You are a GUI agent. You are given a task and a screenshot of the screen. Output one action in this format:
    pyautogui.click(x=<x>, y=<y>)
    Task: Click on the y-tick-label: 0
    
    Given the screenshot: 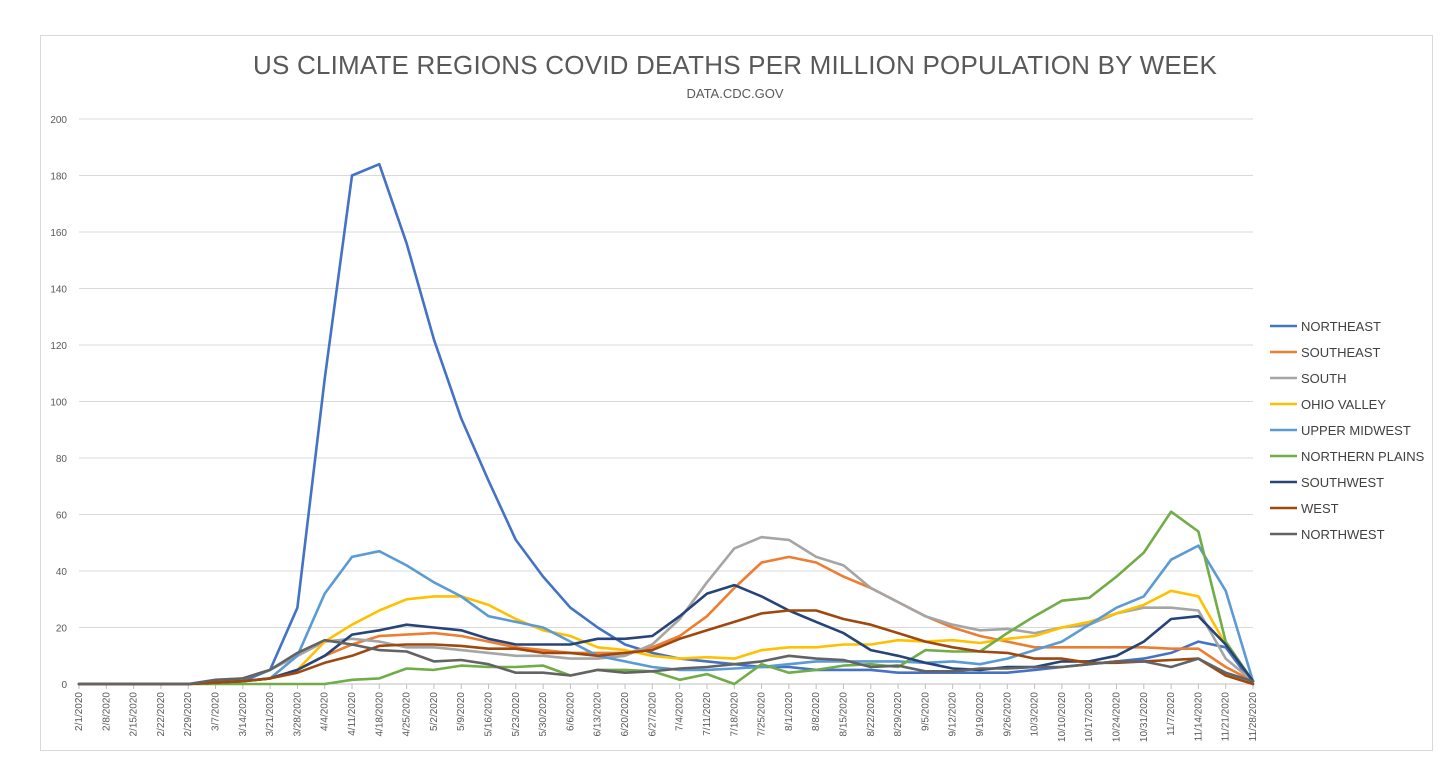 What is the action you would take?
    pyautogui.click(x=64, y=685)
    